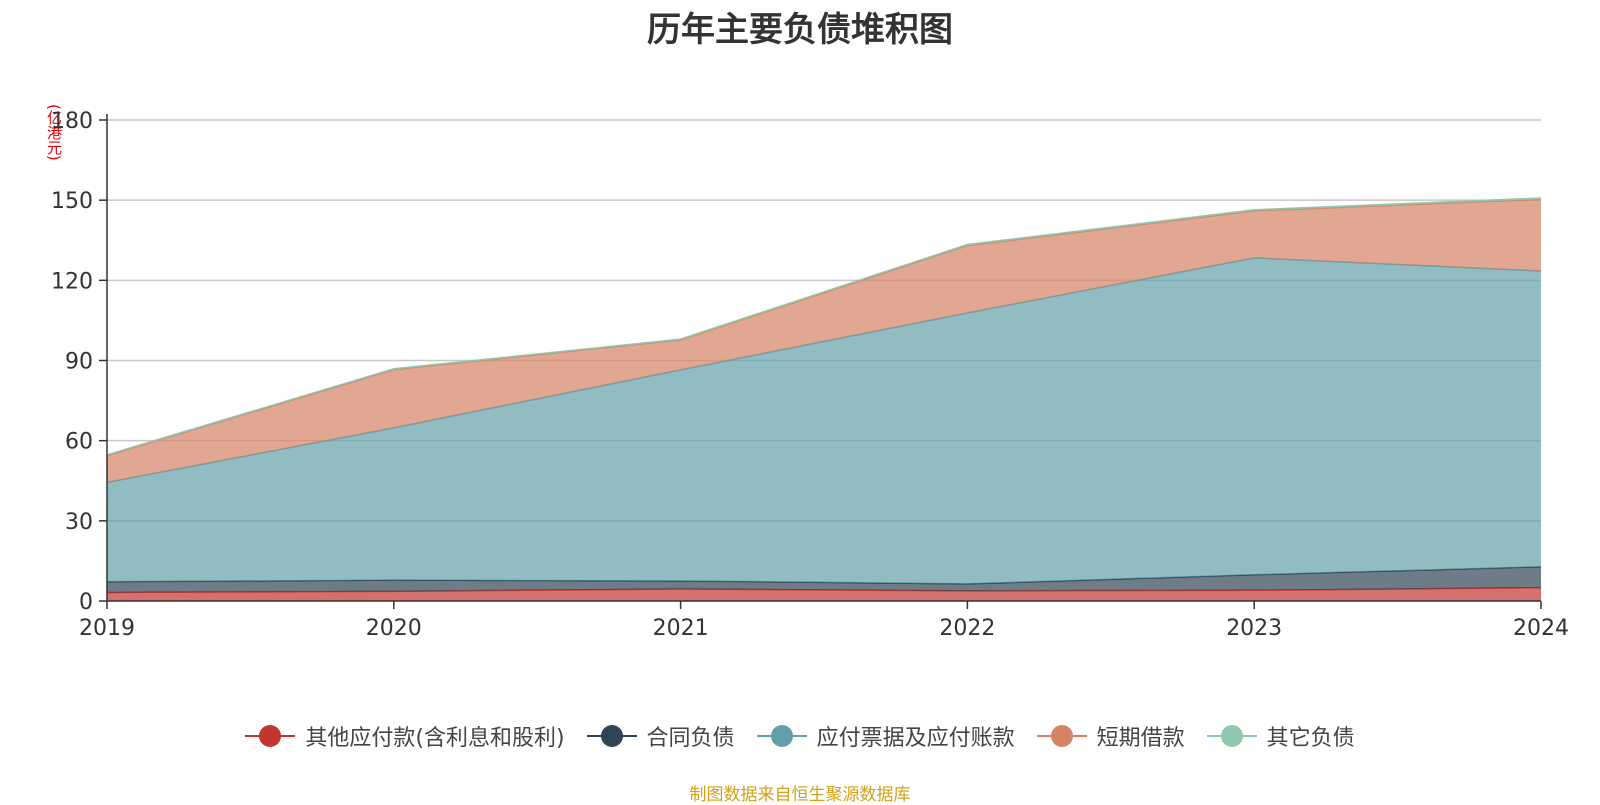 The image size is (1600, 805). I want to click on legend-label: 应付票据及应付账款, so click(915, 738).